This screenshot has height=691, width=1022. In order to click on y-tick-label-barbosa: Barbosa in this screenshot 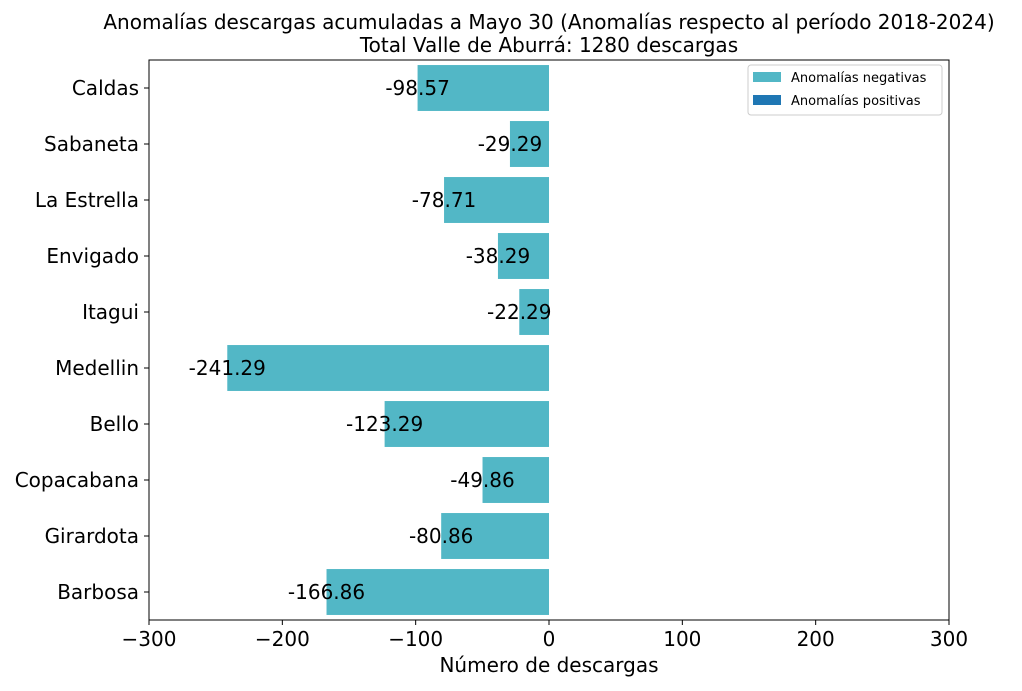, I will do `click(98, 592)`.